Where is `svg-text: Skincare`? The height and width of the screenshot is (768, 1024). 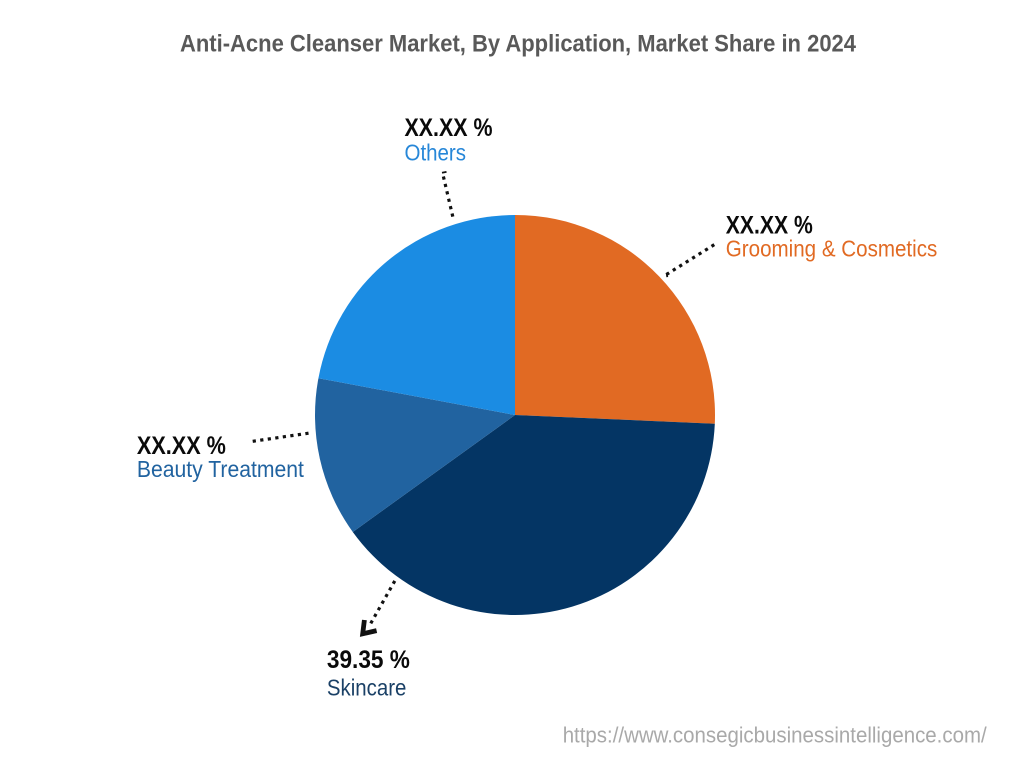
svg-text: Skincare is located at coordinates (367, 688).